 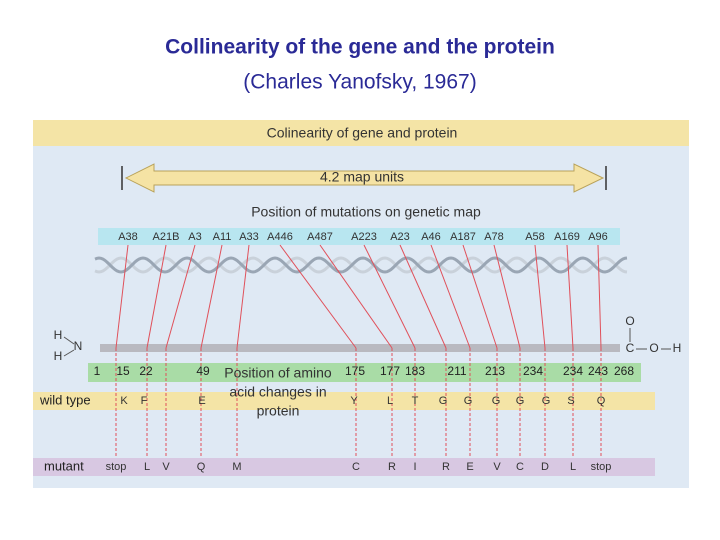 What do you see at coordinates (249, 237) in the screenshot?
I see `mutation-name: A33` at bounding box center [249, 237].